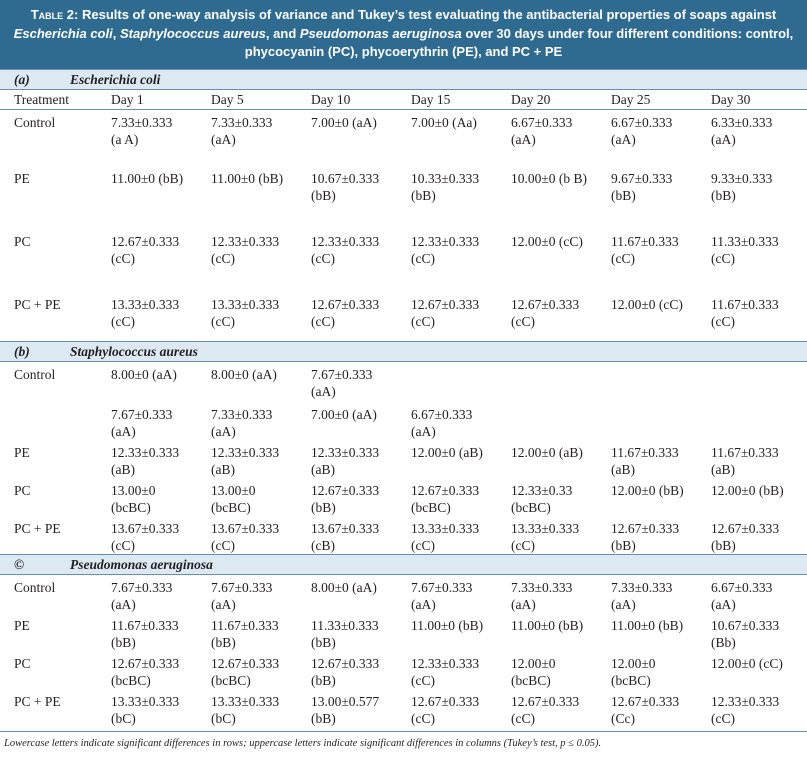  Describe the element at coordinates (647, 459) in the screenshot. I see `table-cell: 11.67±0.333 (aB)` at that location.